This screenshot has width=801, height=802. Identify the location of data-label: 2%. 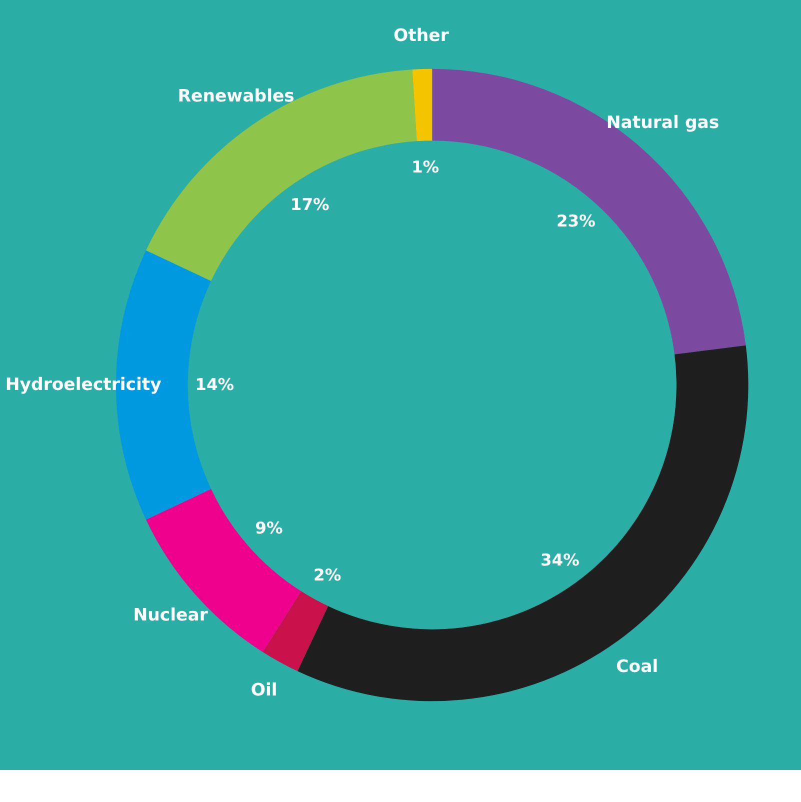
(328, 574).